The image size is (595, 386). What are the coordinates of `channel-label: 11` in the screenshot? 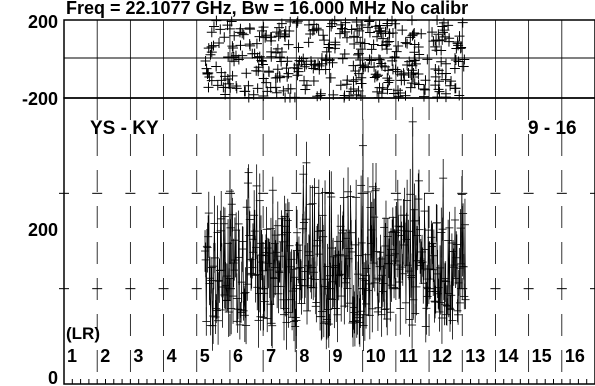 It's located at (408, 356).